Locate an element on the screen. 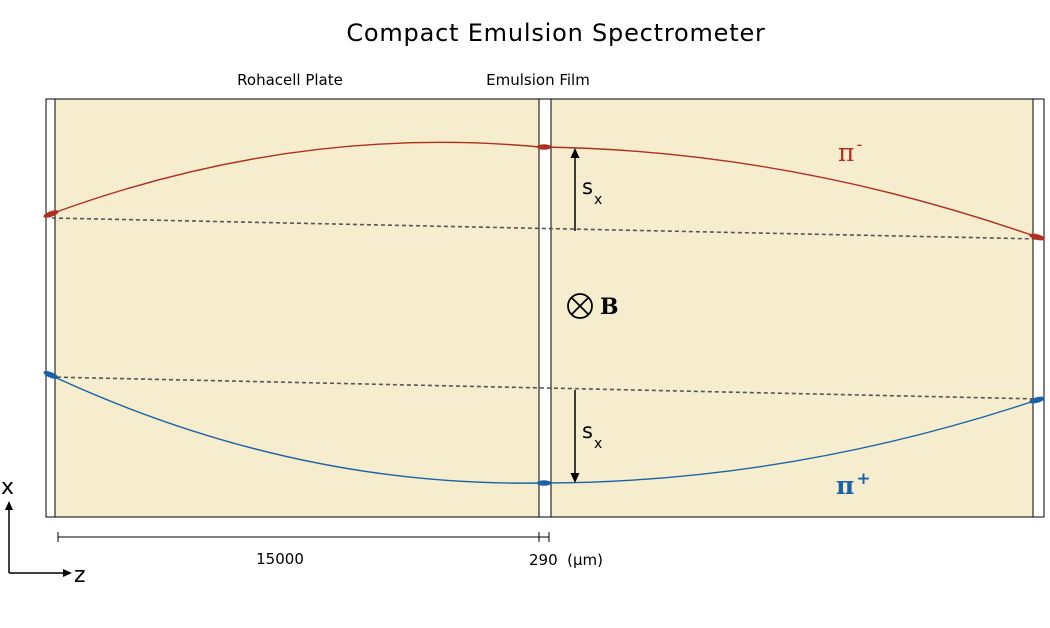 The image size is (1050, 628). emulsion-film-label: Emulsion Film is located at coordinates (538, 80).